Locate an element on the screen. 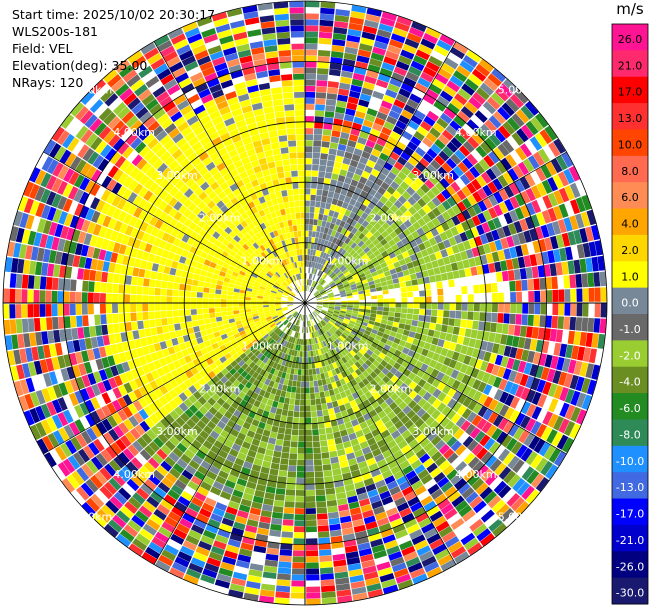  colorbar-tick-label: 8.0 is located at coordinates (630, 171).